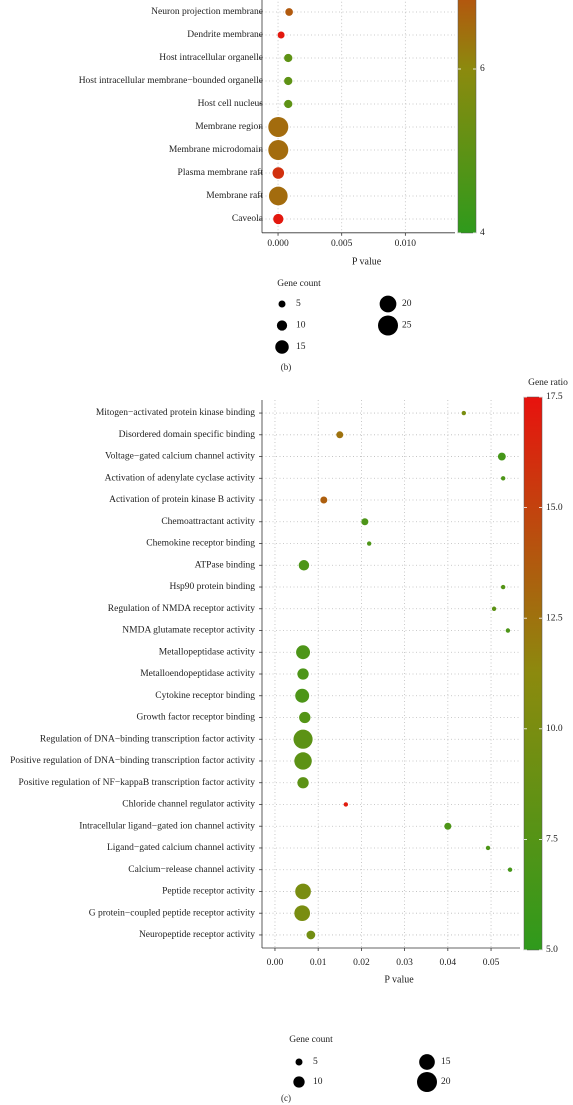  What do you see at coordinates (188, 631) in the screenshot?
I see `y-tick-label: NMDA glutamate receptor activity` at bounding box center [188, 631].